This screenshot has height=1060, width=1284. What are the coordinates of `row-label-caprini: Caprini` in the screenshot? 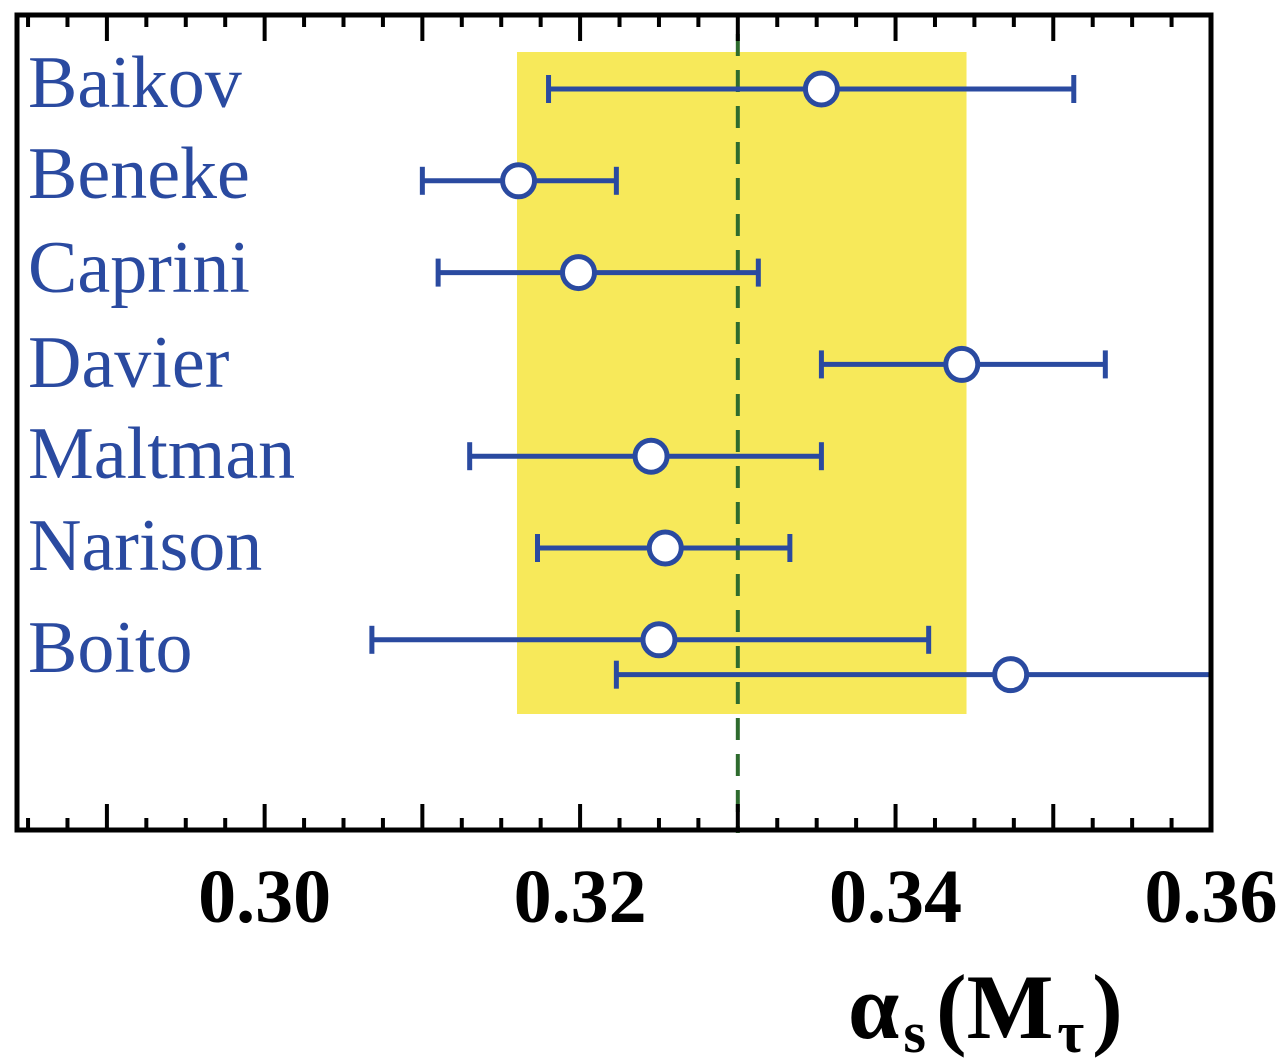 It's located at (139, 268).